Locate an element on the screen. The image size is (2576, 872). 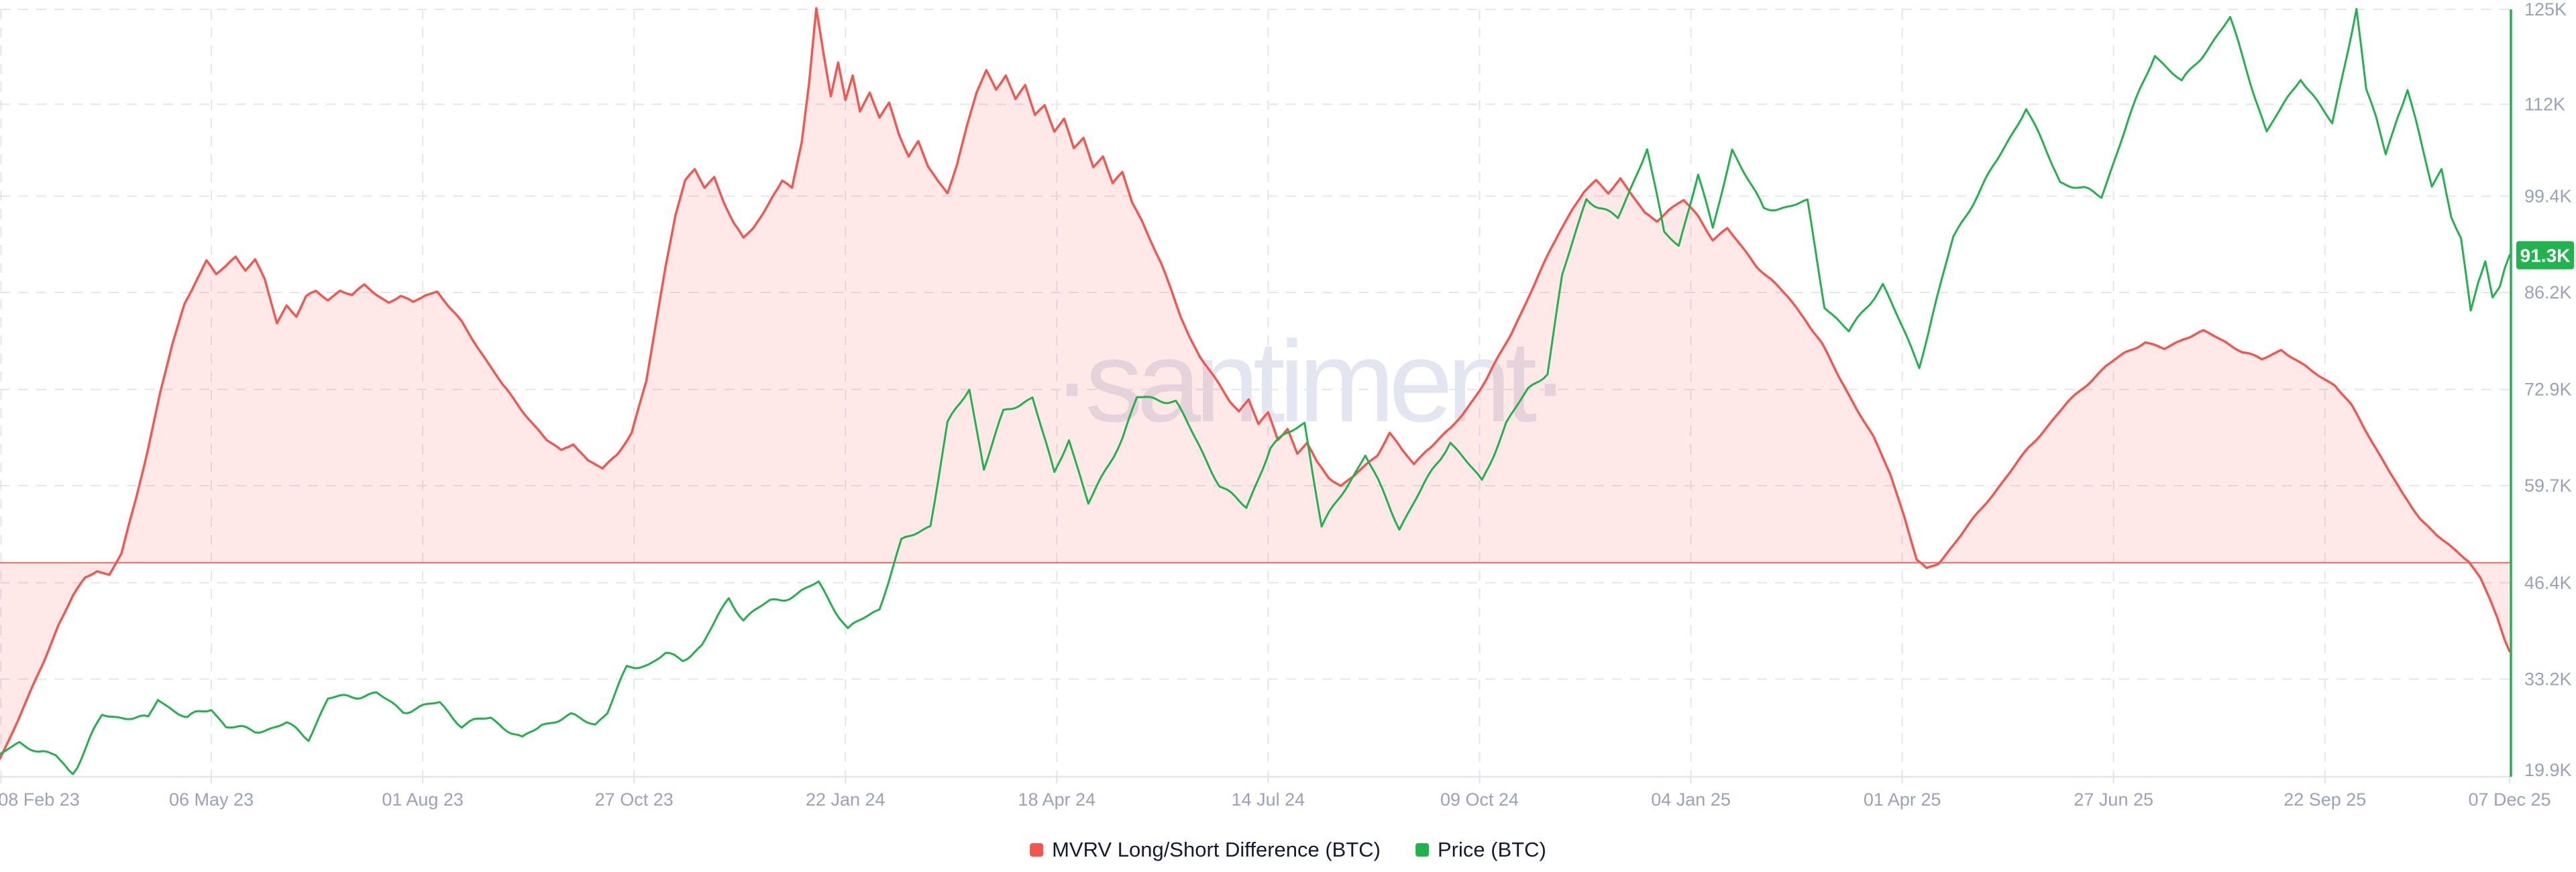
latest-price-badge is located at coordinates (2545, 255).